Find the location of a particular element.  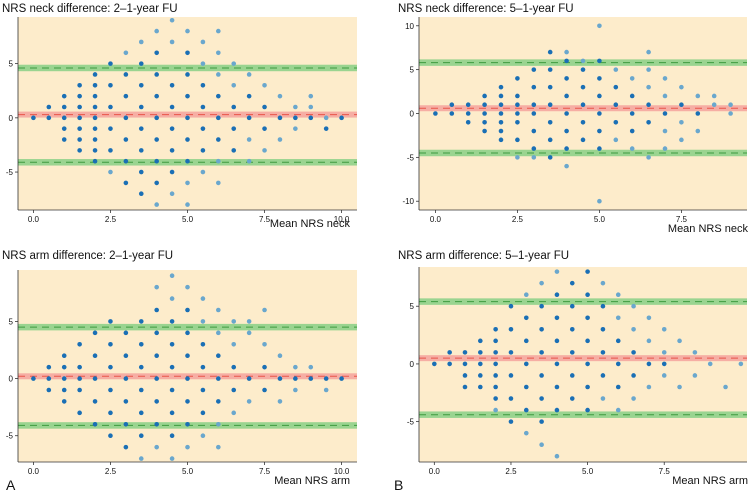

y-tick-label: -10 is located at coordinates (408, 201).